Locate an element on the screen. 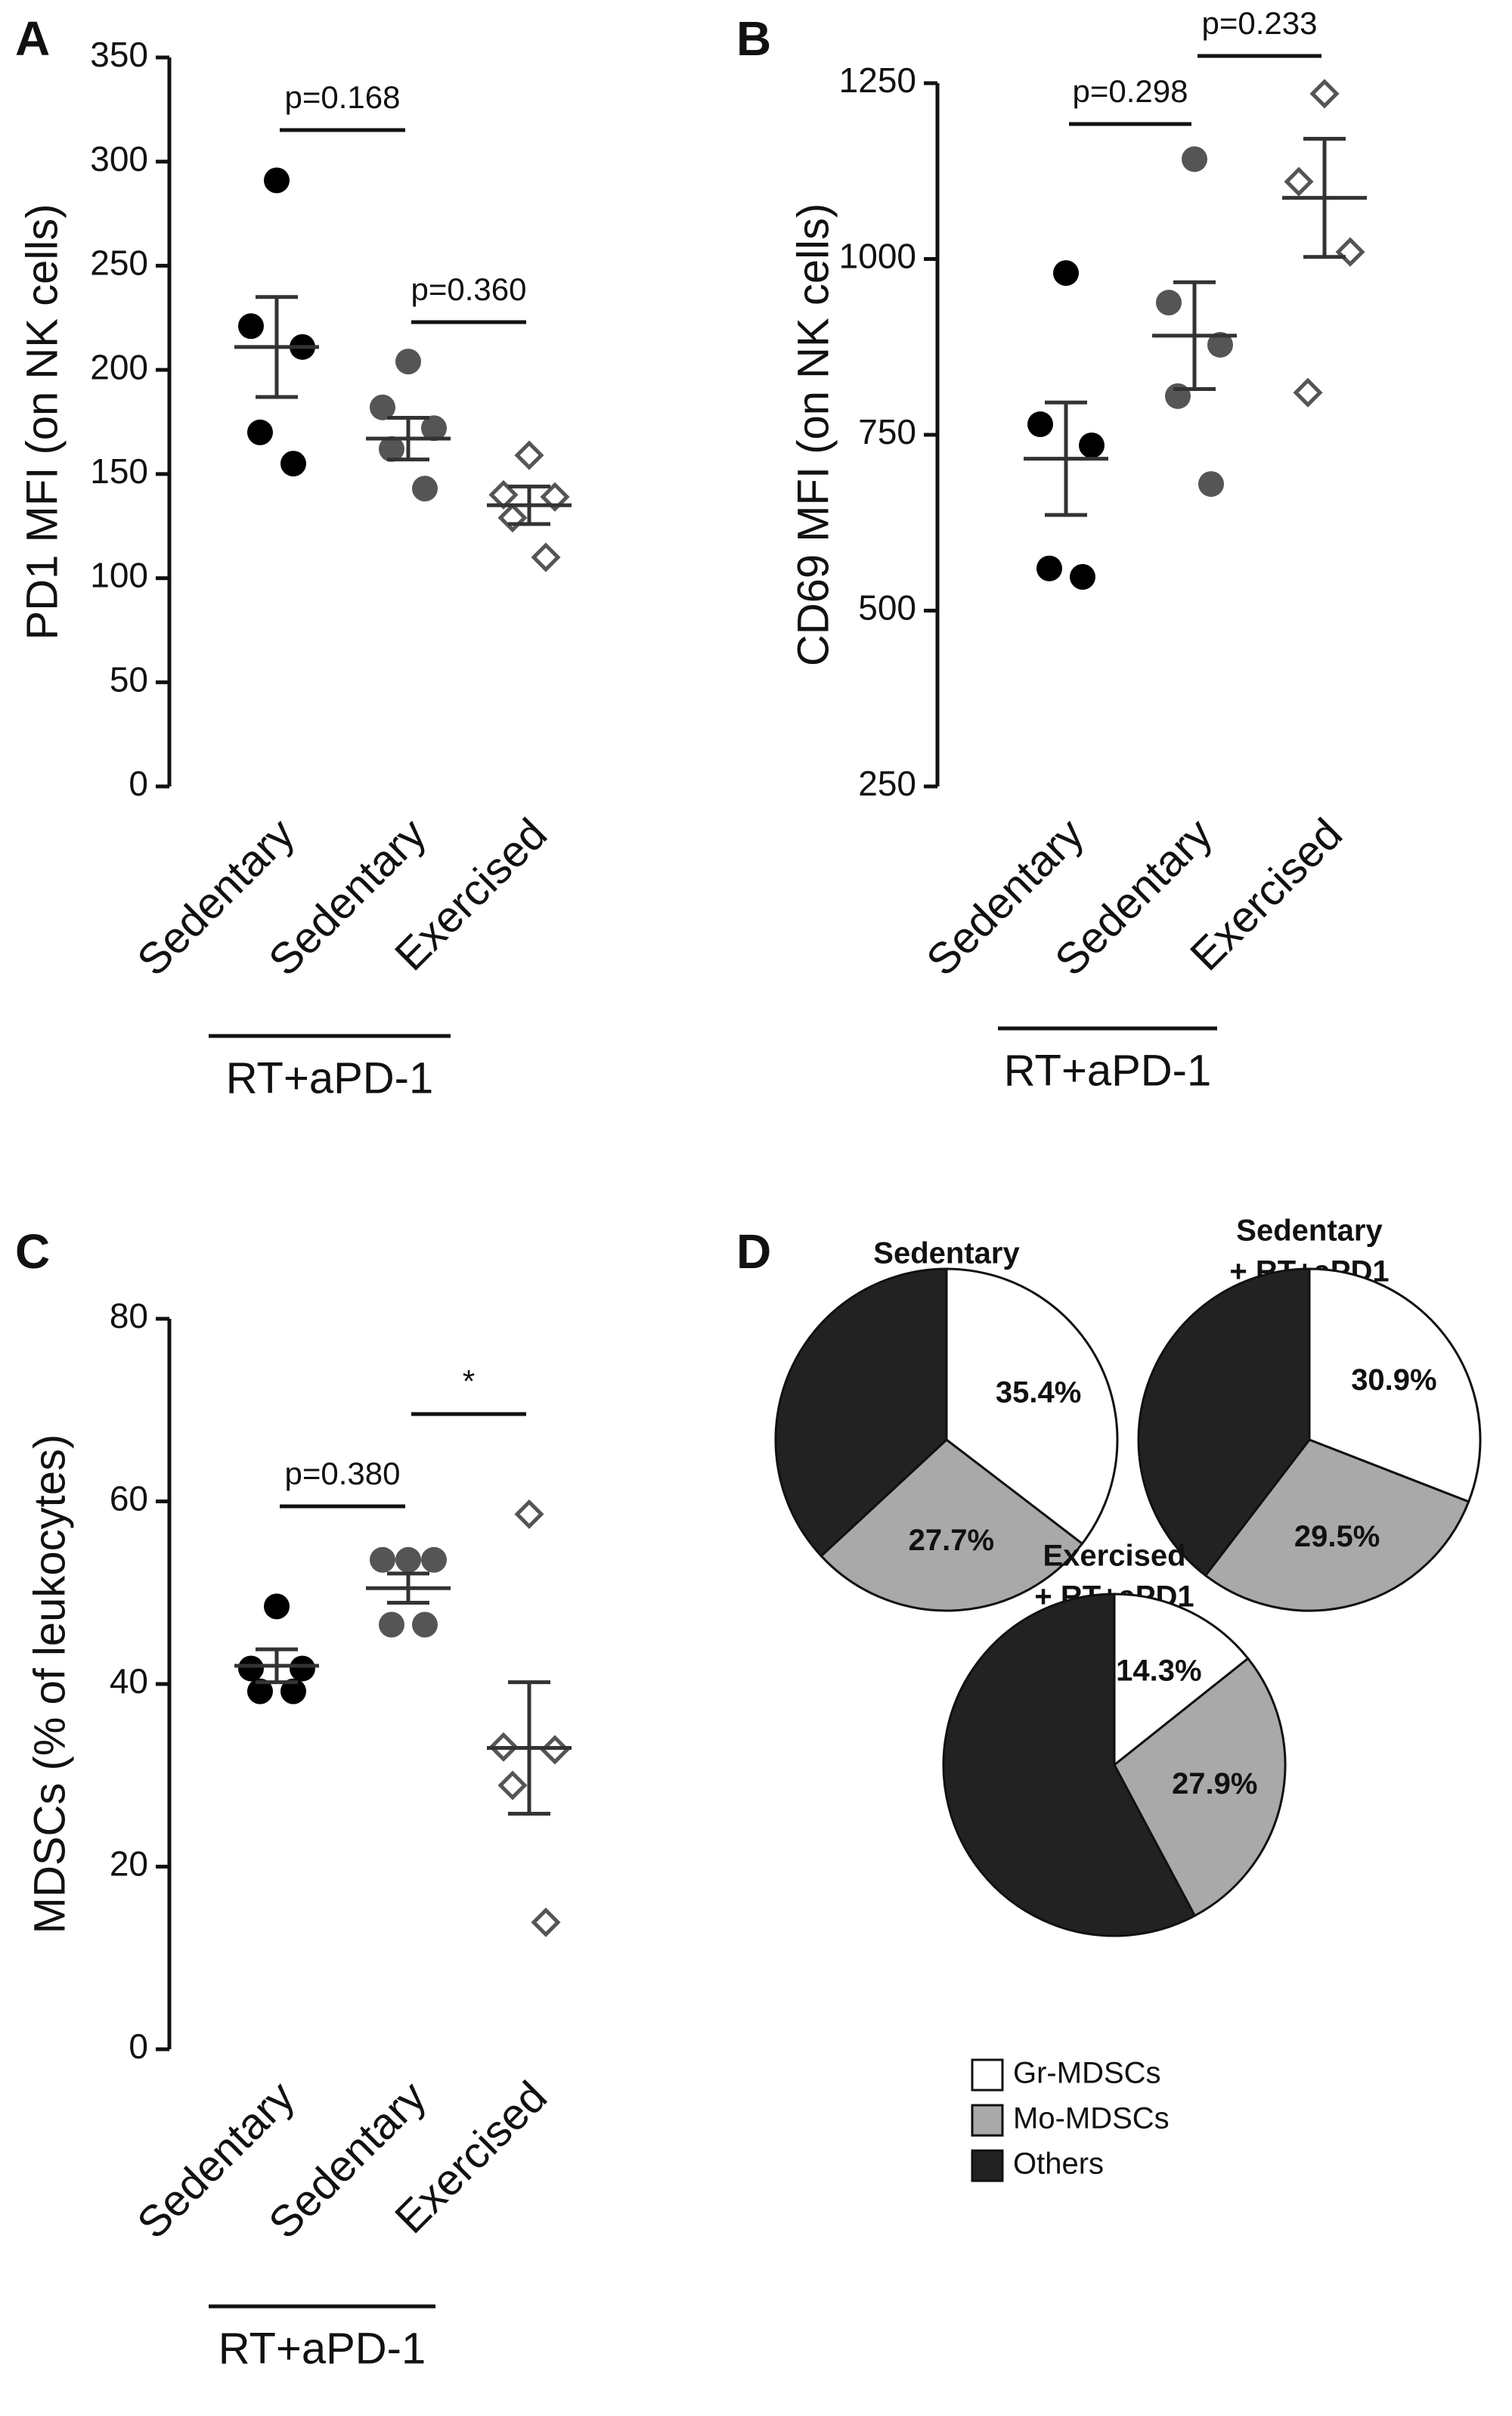 Image resolution: width=1512 pixels, height=2416 pixels. slice-label: 35.4% is located at coordinates (1039, 1393).